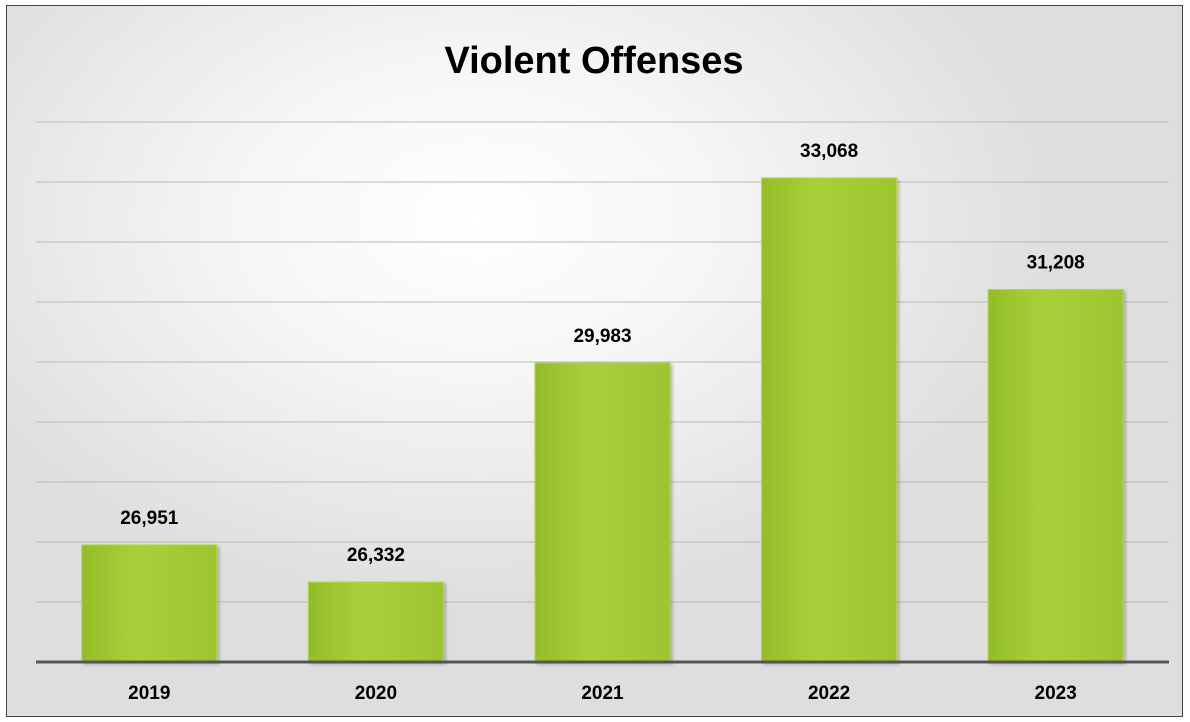 Image resolution: width=1190 pixels, height=722 pixels. Describe the element at coordinates (376, 693) in the screenshot. I see `x-tick-2020: 2020` at that location.